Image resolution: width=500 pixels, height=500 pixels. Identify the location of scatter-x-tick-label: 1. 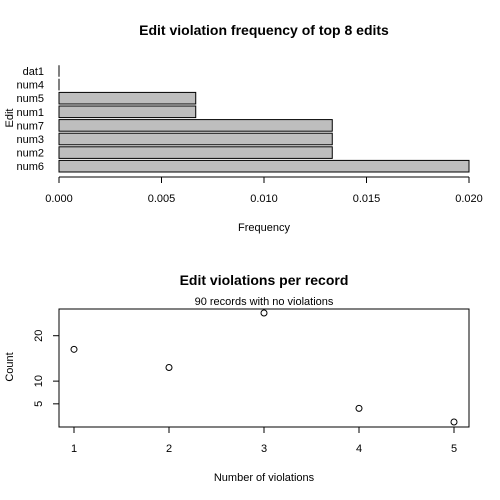
(74, 449).